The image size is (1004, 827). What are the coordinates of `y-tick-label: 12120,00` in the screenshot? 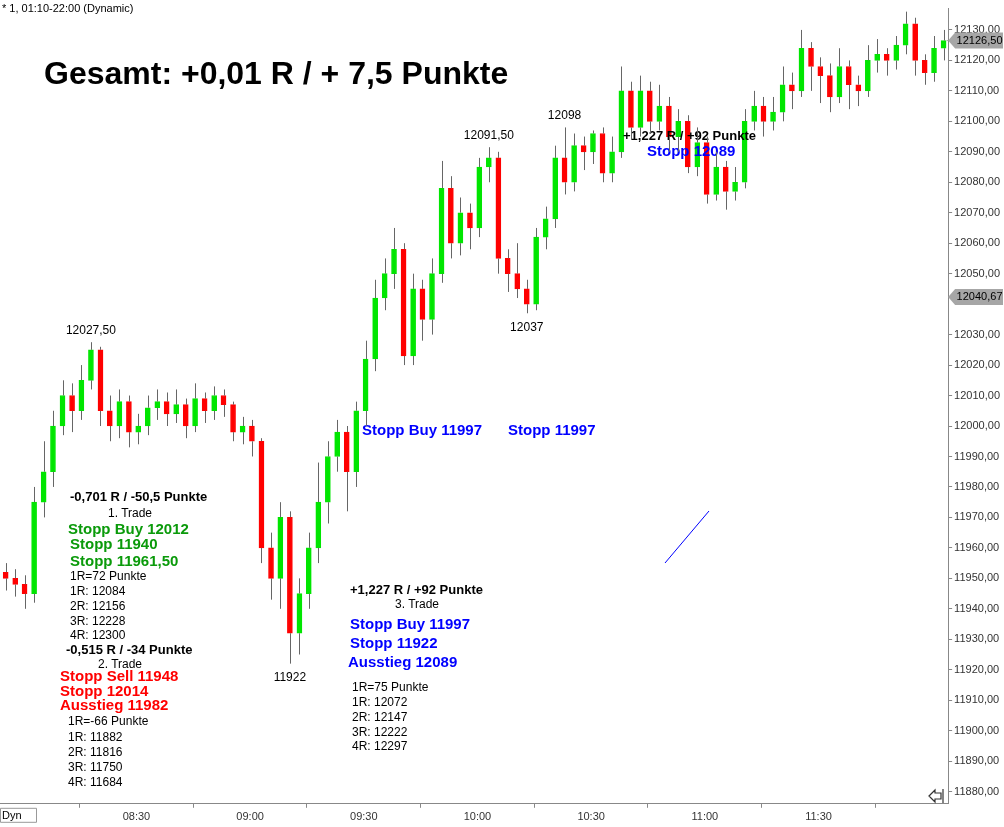 It's located at (977, 59).